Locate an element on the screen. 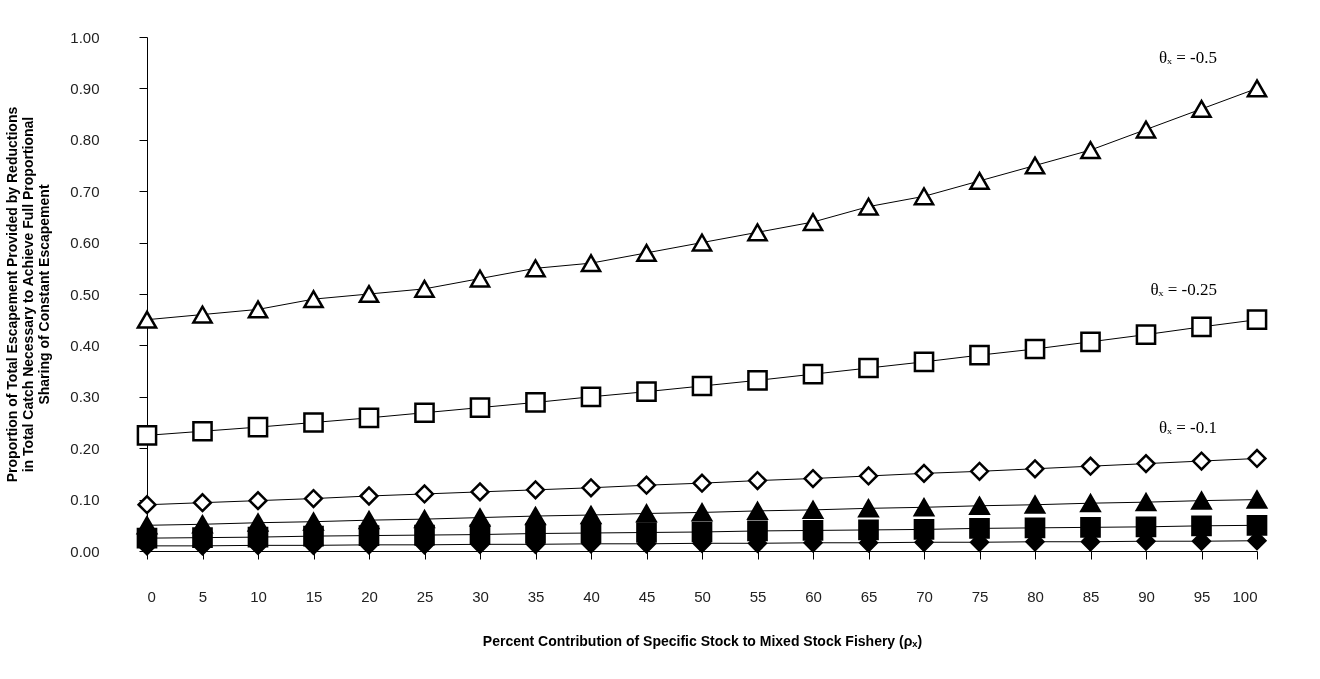 This screenshot has height=679, width=1320. x-tick-label: 10 is located at coordinates (258, 596).